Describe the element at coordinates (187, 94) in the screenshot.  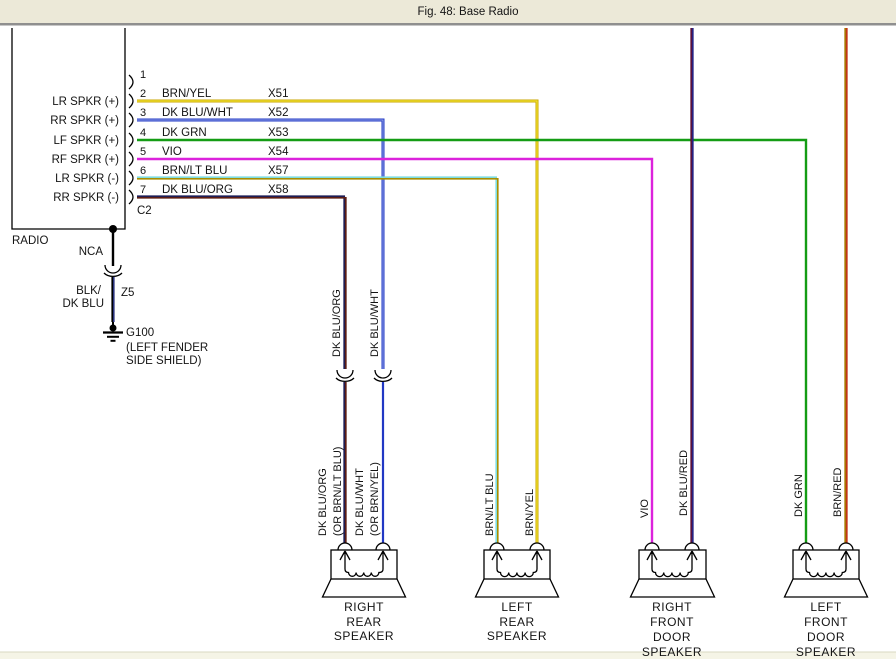
I see `wire-name: BRN/YEL` at that location.